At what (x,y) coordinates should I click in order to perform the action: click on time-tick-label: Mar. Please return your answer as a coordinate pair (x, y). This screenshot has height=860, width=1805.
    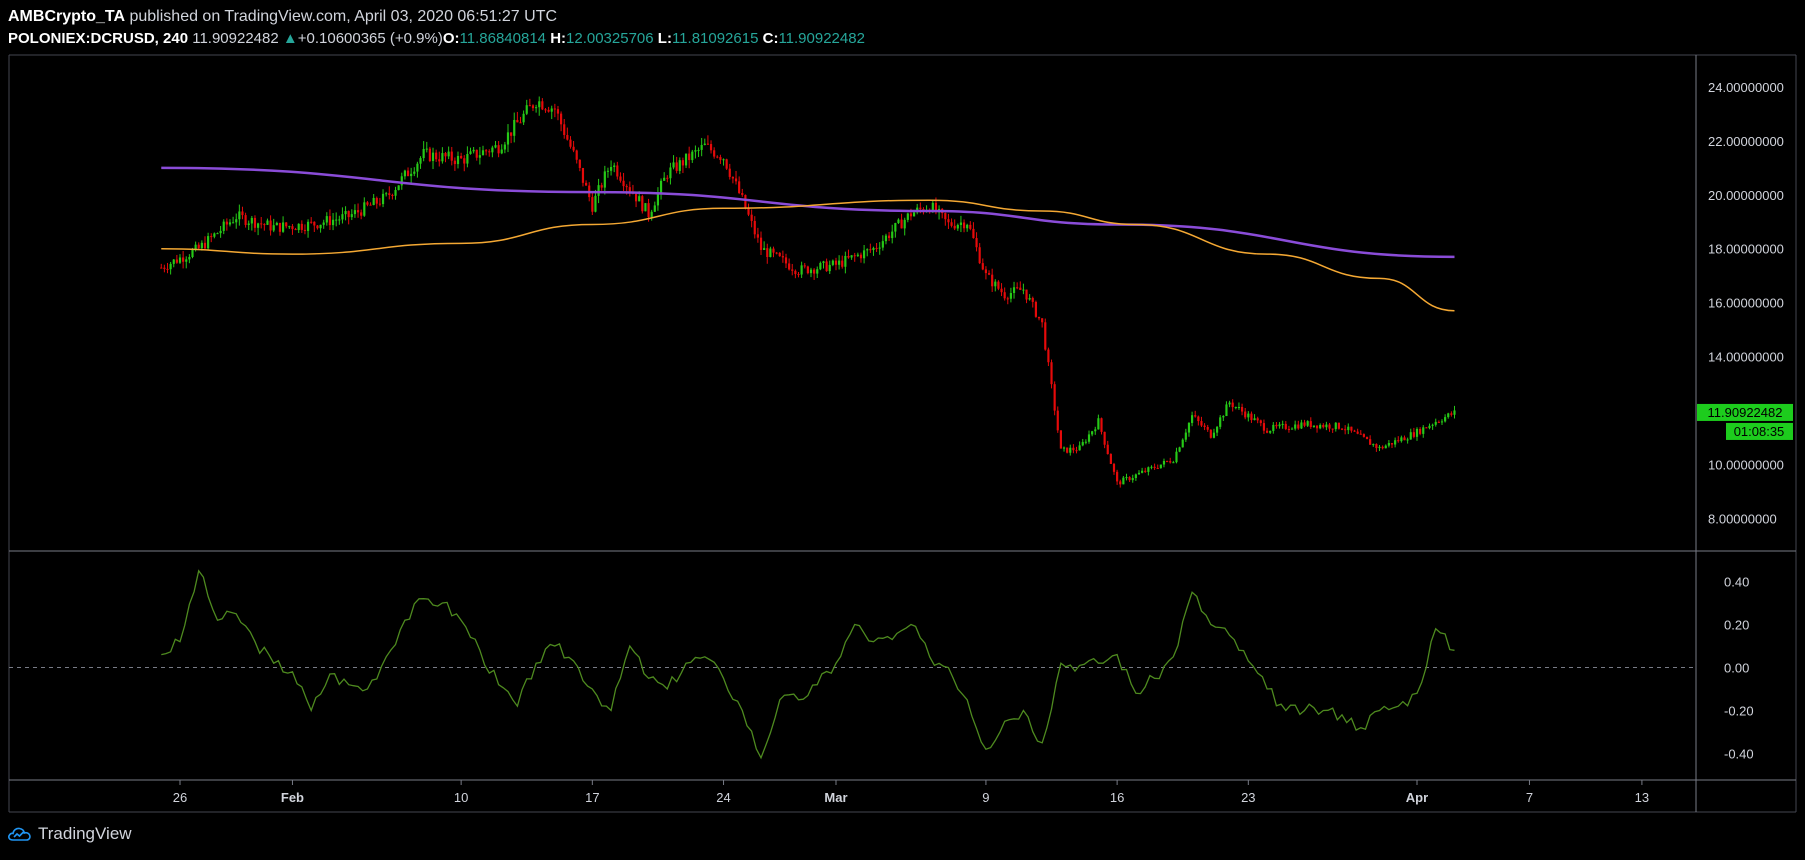
    Looking at the image, I should click on (835, 797).